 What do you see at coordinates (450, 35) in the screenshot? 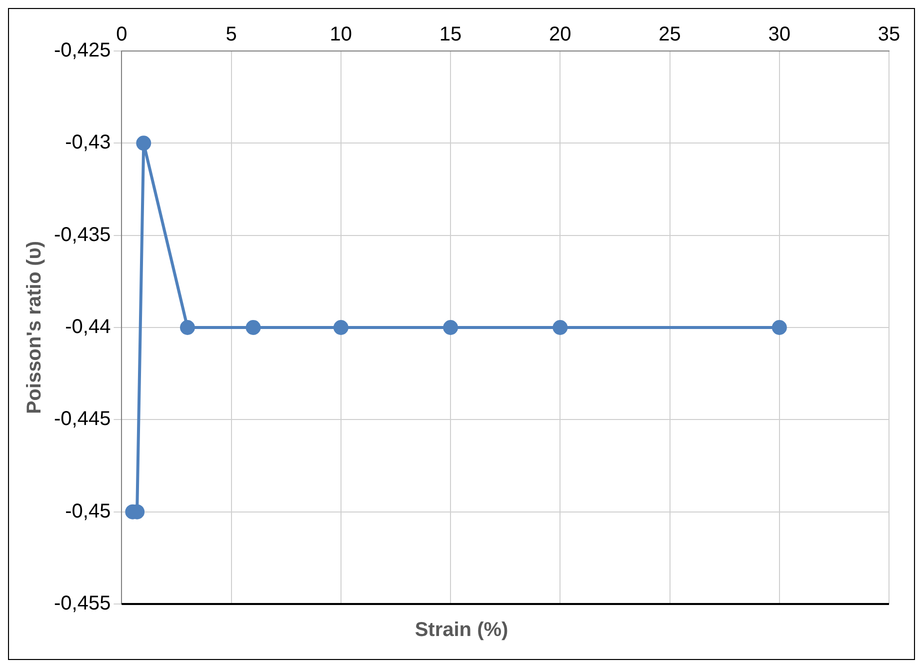
I see `x-tick-label: 15` at bounding box center [450, 35].